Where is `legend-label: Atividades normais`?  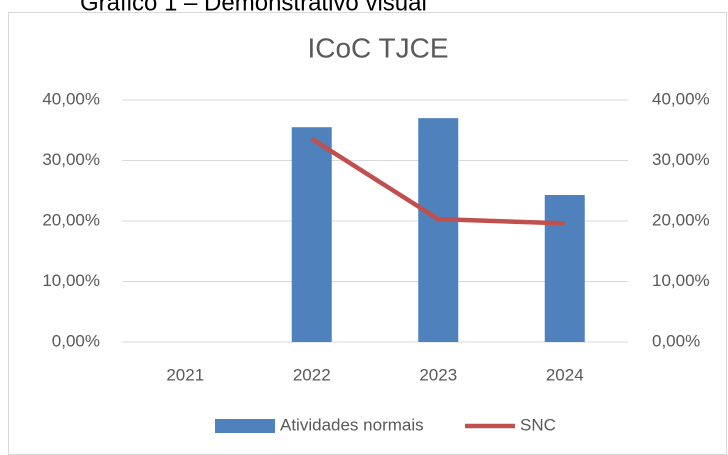
legend-label: Atividades normais is located at coordinates (352, 424).